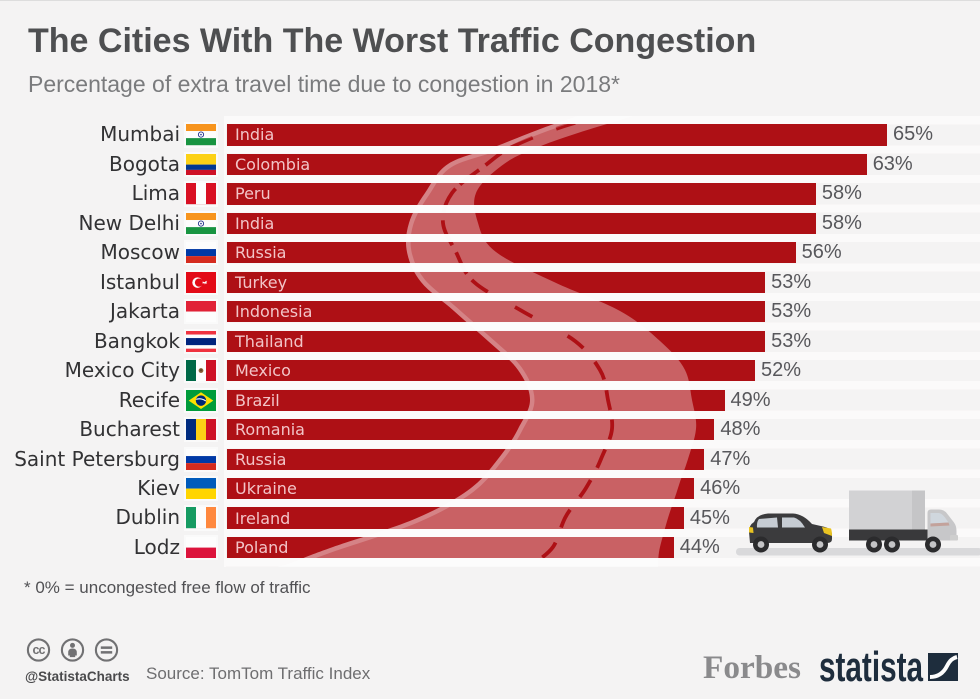 The height and width of the screenshot is (699, 980). Describe the element at coordinates (97, 458) in the screenshot. I see `city-label: Saint Petersburg` at that location.